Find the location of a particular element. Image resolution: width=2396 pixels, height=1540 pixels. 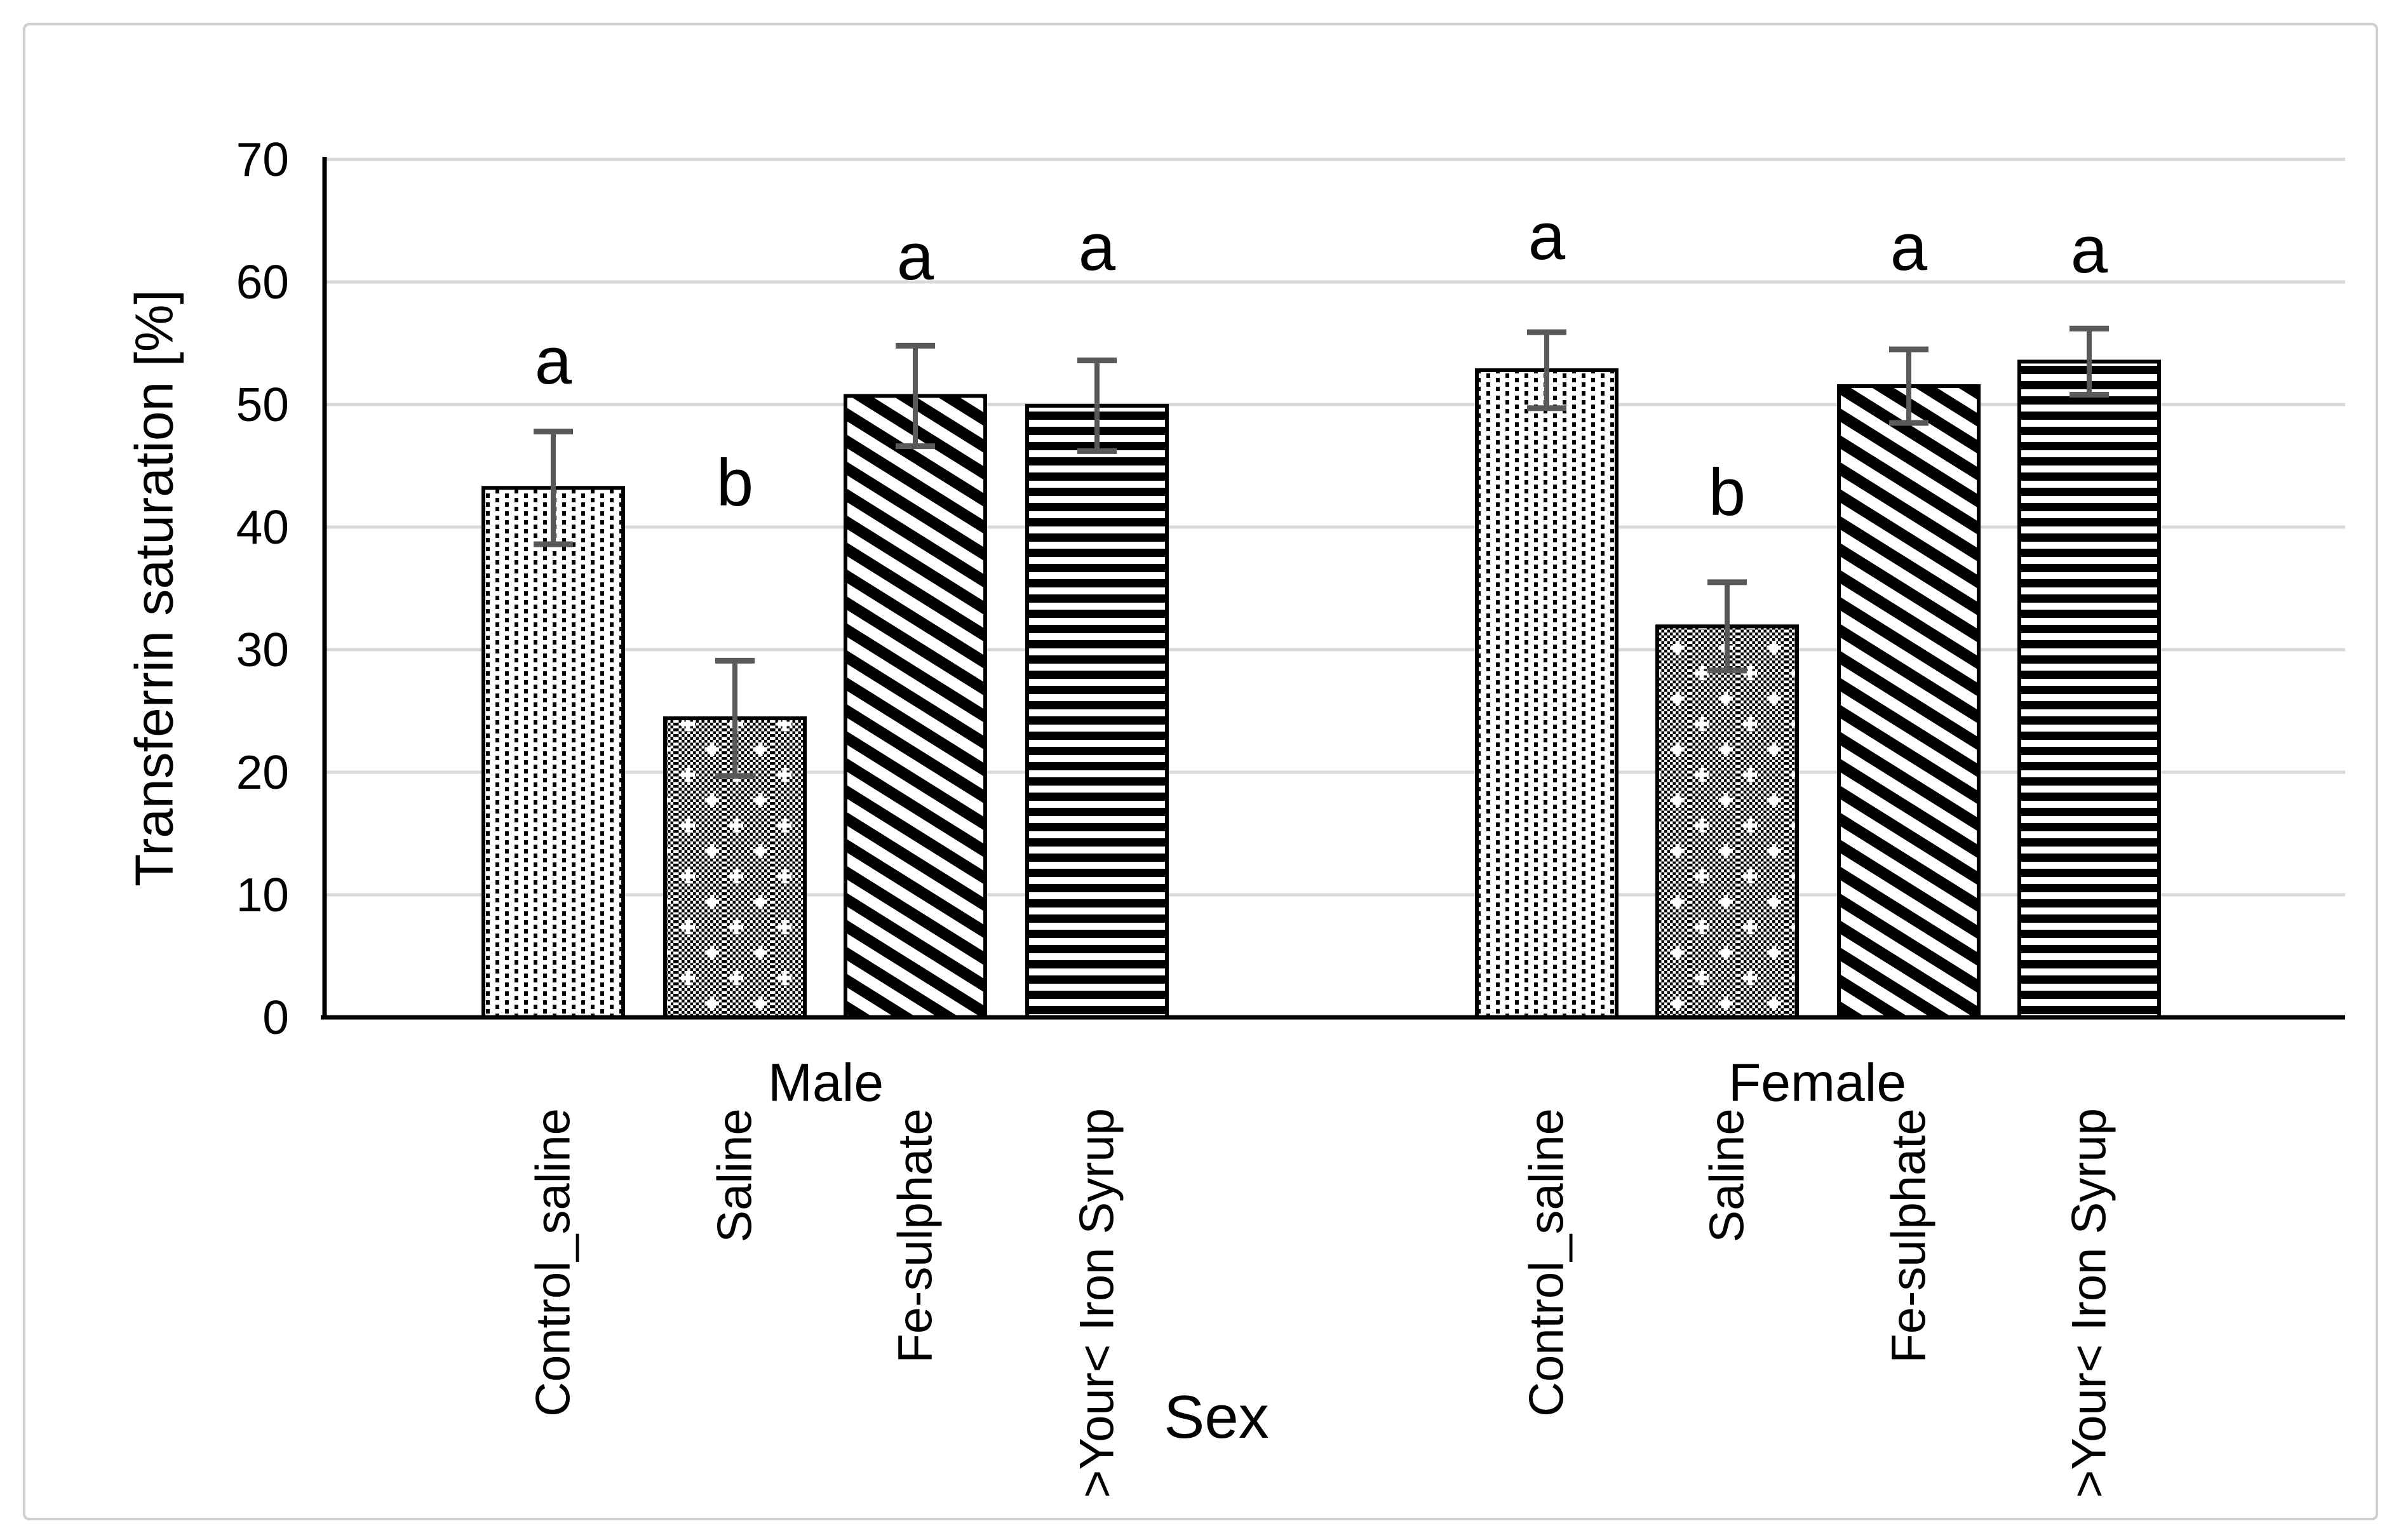

error-cap-top-female-fe-sulphate is located at coordinates (1908, 349).